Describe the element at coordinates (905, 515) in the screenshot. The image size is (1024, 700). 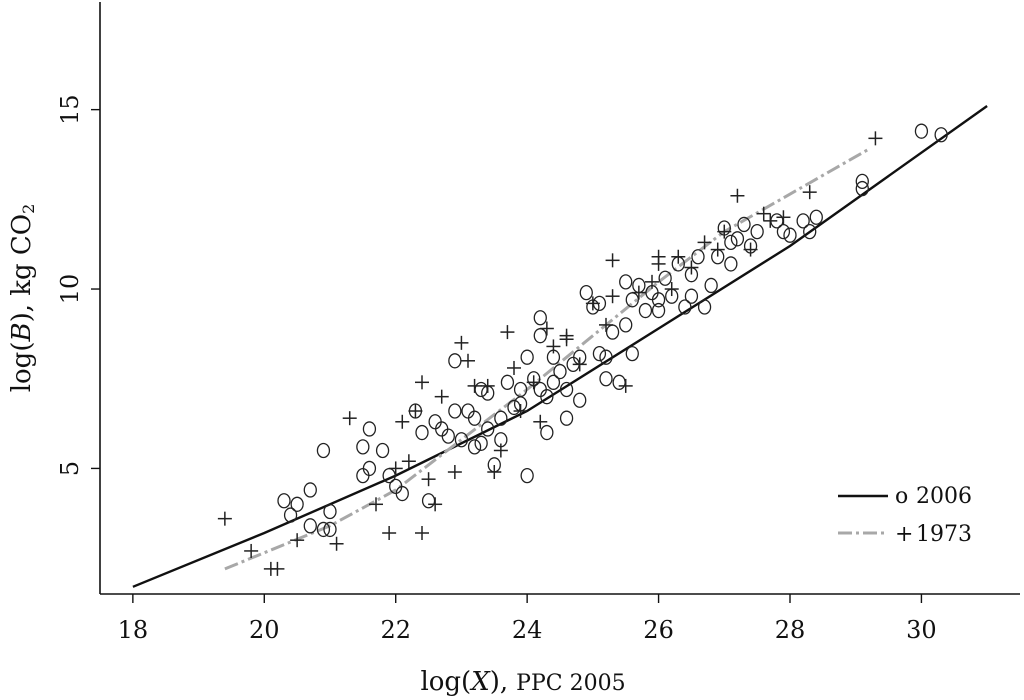
I see `legend: o 2006 + 1973` at that location.